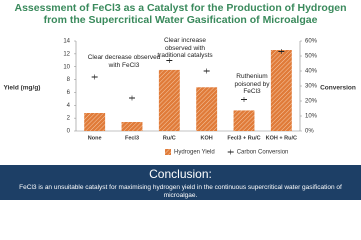  Describe the element at coordinates (132, 138) in the screenshot. I see `x-tick-label: Fecl3` at that location.